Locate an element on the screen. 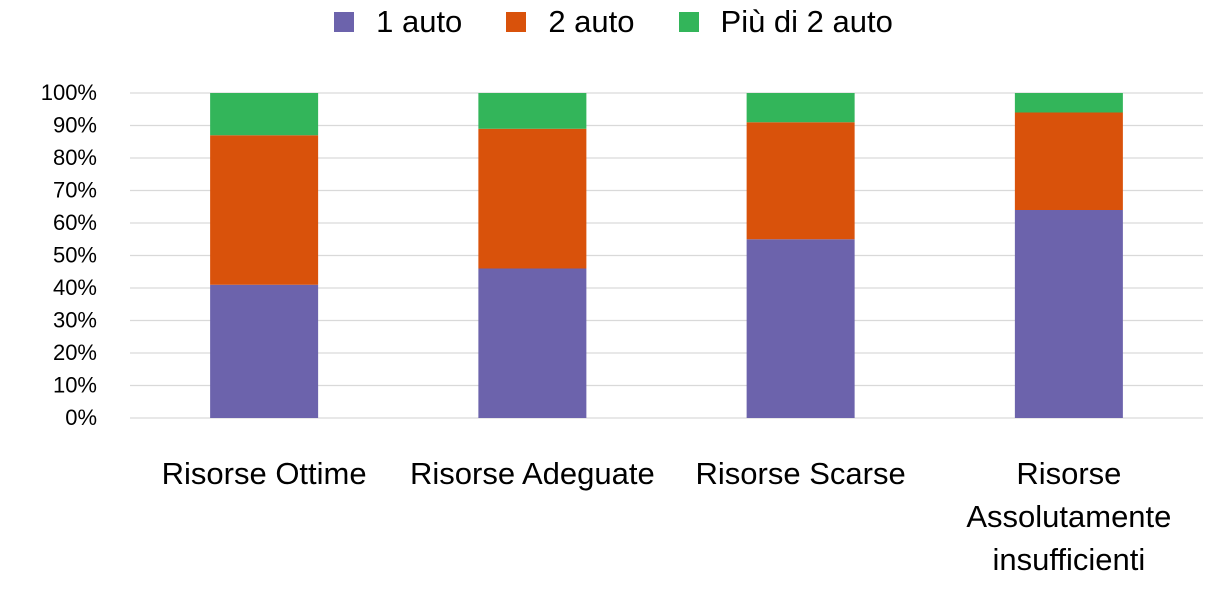  legend-item: 2 auto is located at coordinates (570, 22).